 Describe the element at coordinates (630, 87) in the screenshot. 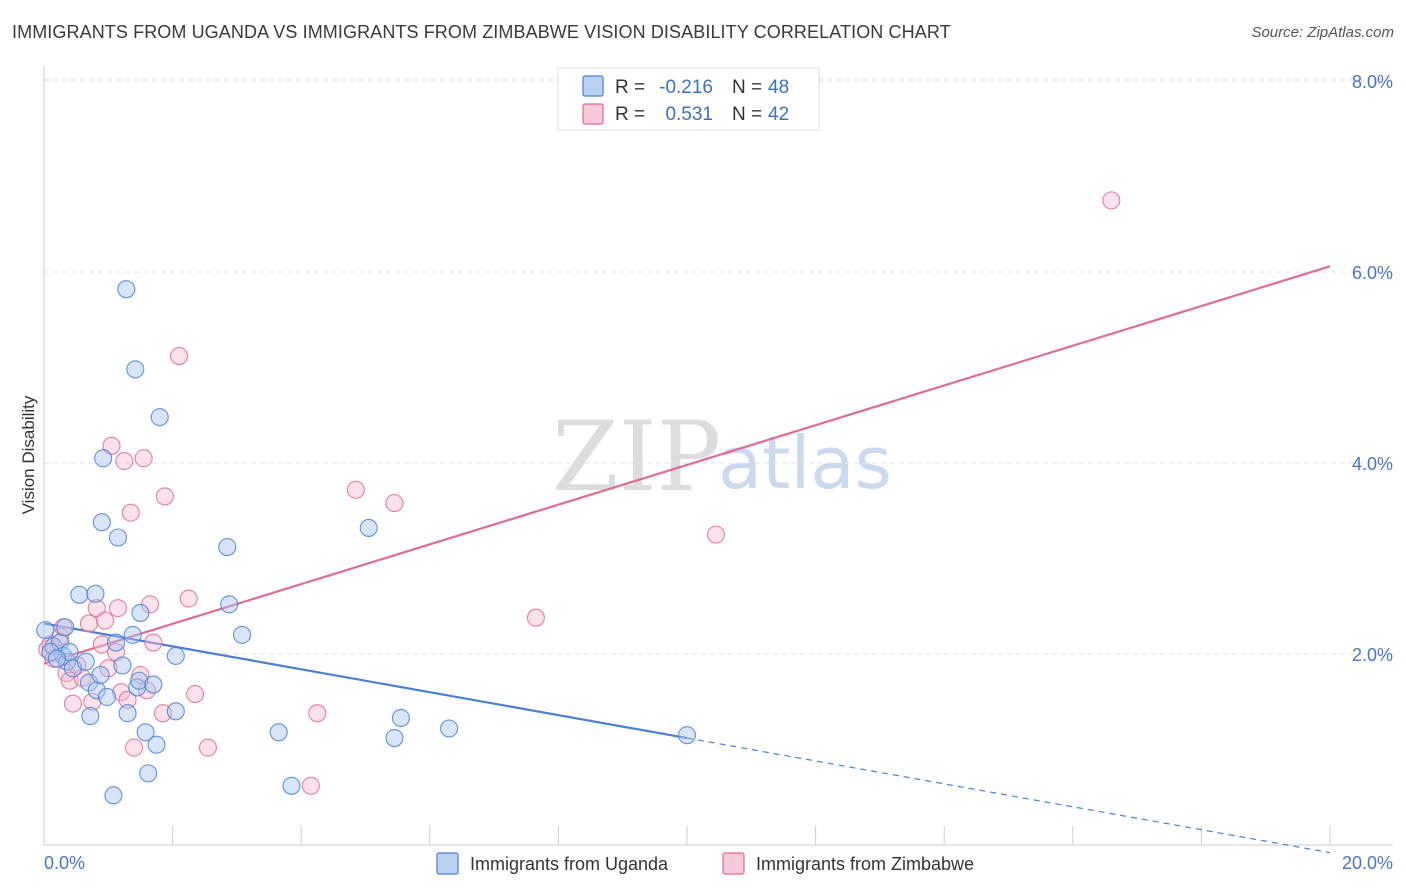

I see `legend-r-label-uganda: R =` at that location.